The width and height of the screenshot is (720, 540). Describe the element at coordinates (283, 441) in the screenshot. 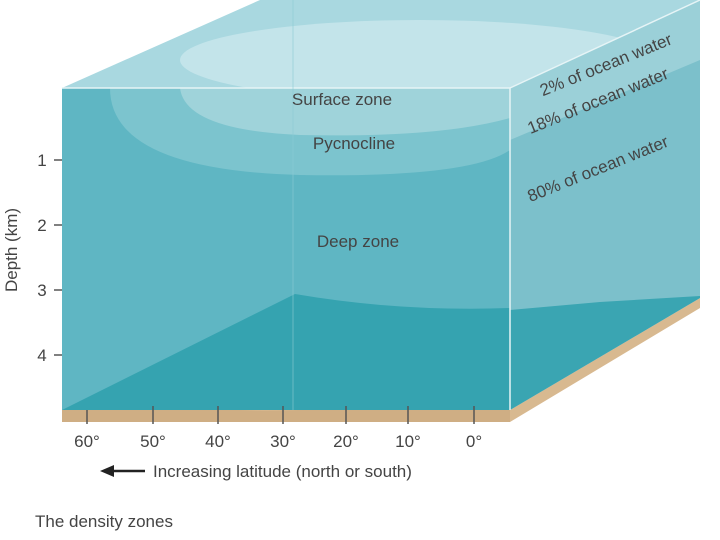

I see `latitude-tick-label: 30°` at that location.